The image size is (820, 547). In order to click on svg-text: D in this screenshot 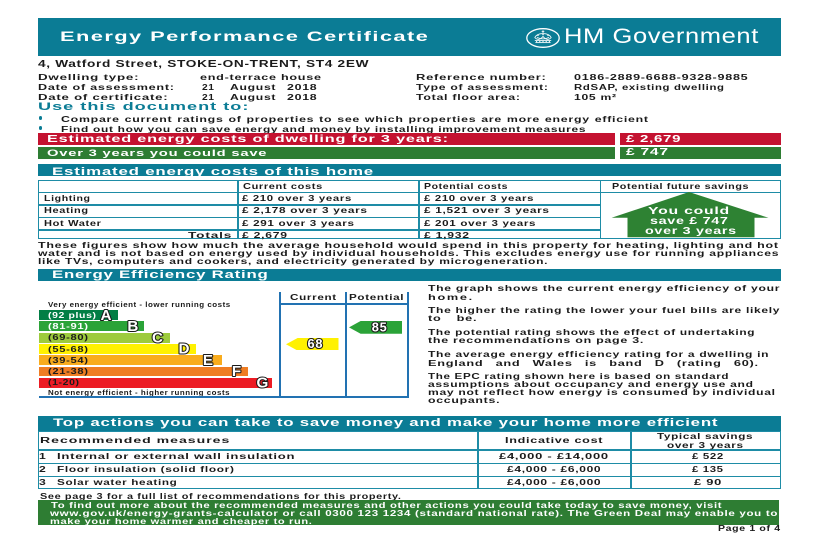, I will do `click(184, 349)`.